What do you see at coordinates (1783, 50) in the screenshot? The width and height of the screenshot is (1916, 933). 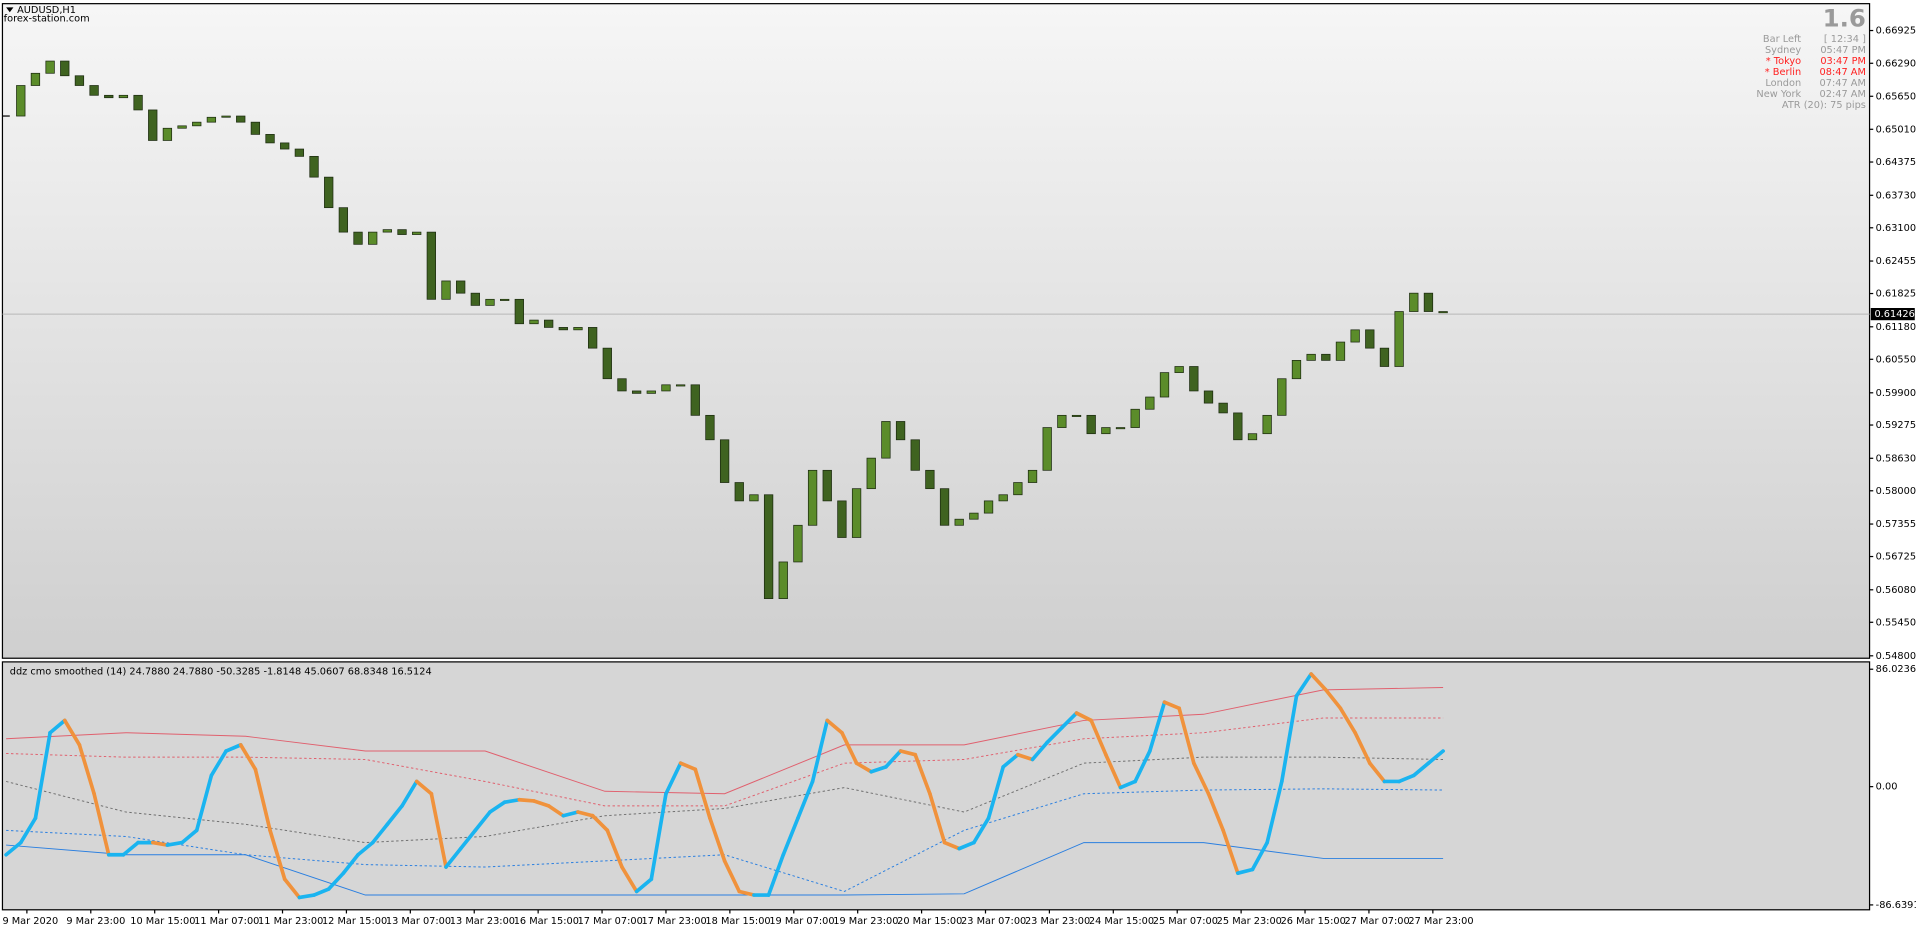 I see `panel-label: Sydney` at bounding box center [1783, 50].